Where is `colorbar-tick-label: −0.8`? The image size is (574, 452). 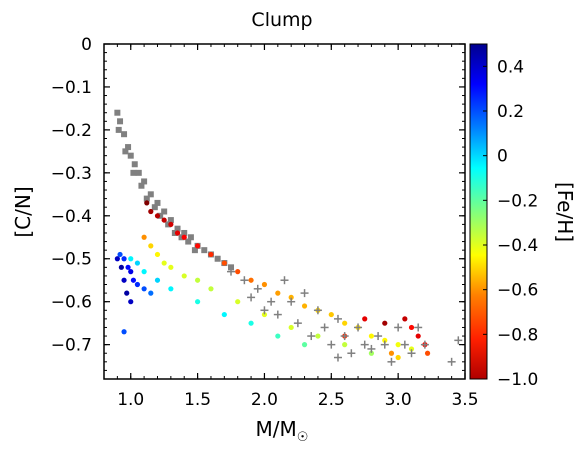
colorbar-tick-label: −0.8 is located at coordinates (517, 335).